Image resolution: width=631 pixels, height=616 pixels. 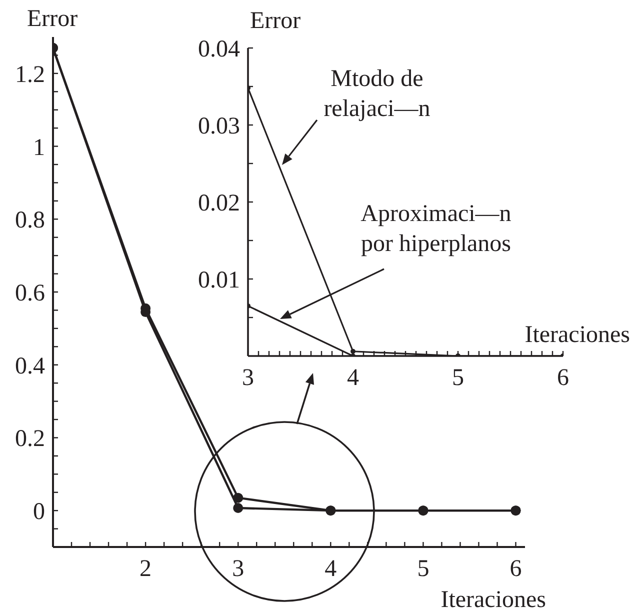 I want to click on y-tick-label: 0.6, so click(x=30, y=293).